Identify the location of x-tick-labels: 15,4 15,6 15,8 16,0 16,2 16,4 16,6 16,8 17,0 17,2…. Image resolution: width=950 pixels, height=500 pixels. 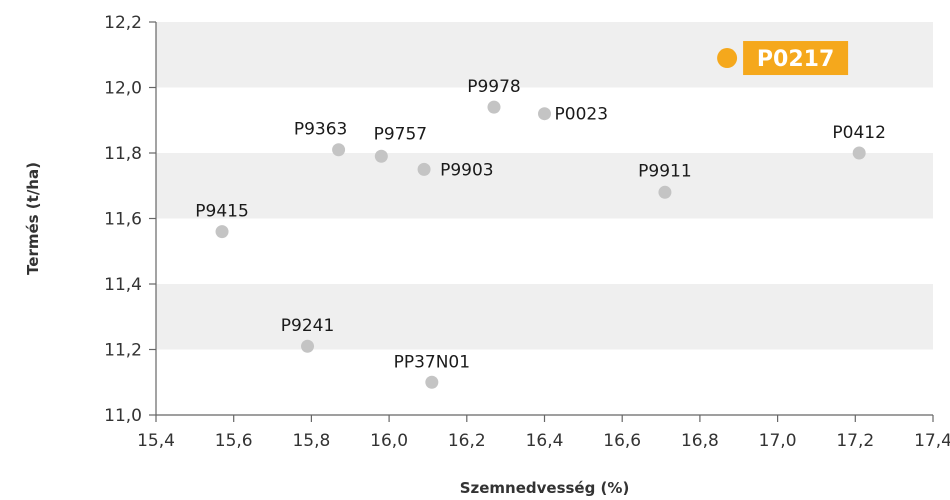
(543, 441).